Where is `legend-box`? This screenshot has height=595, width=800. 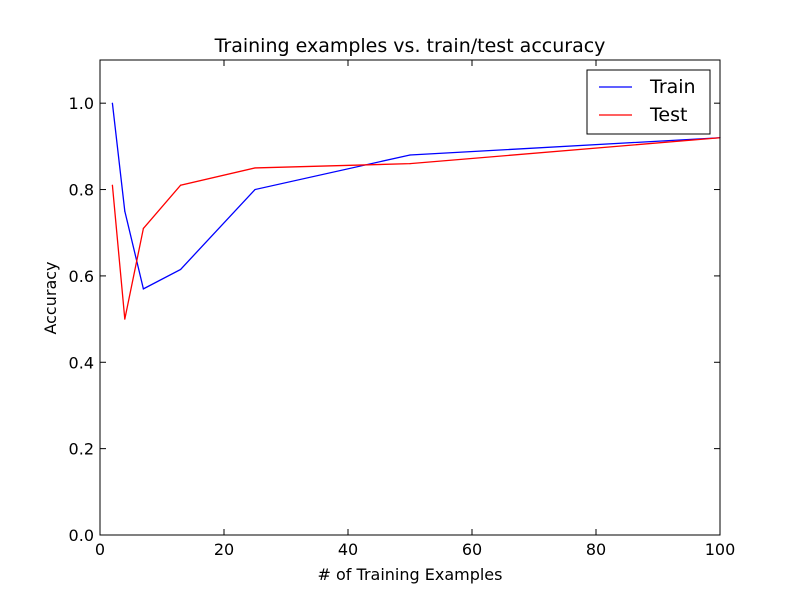
legend-box is located at coordinates (648, 102).